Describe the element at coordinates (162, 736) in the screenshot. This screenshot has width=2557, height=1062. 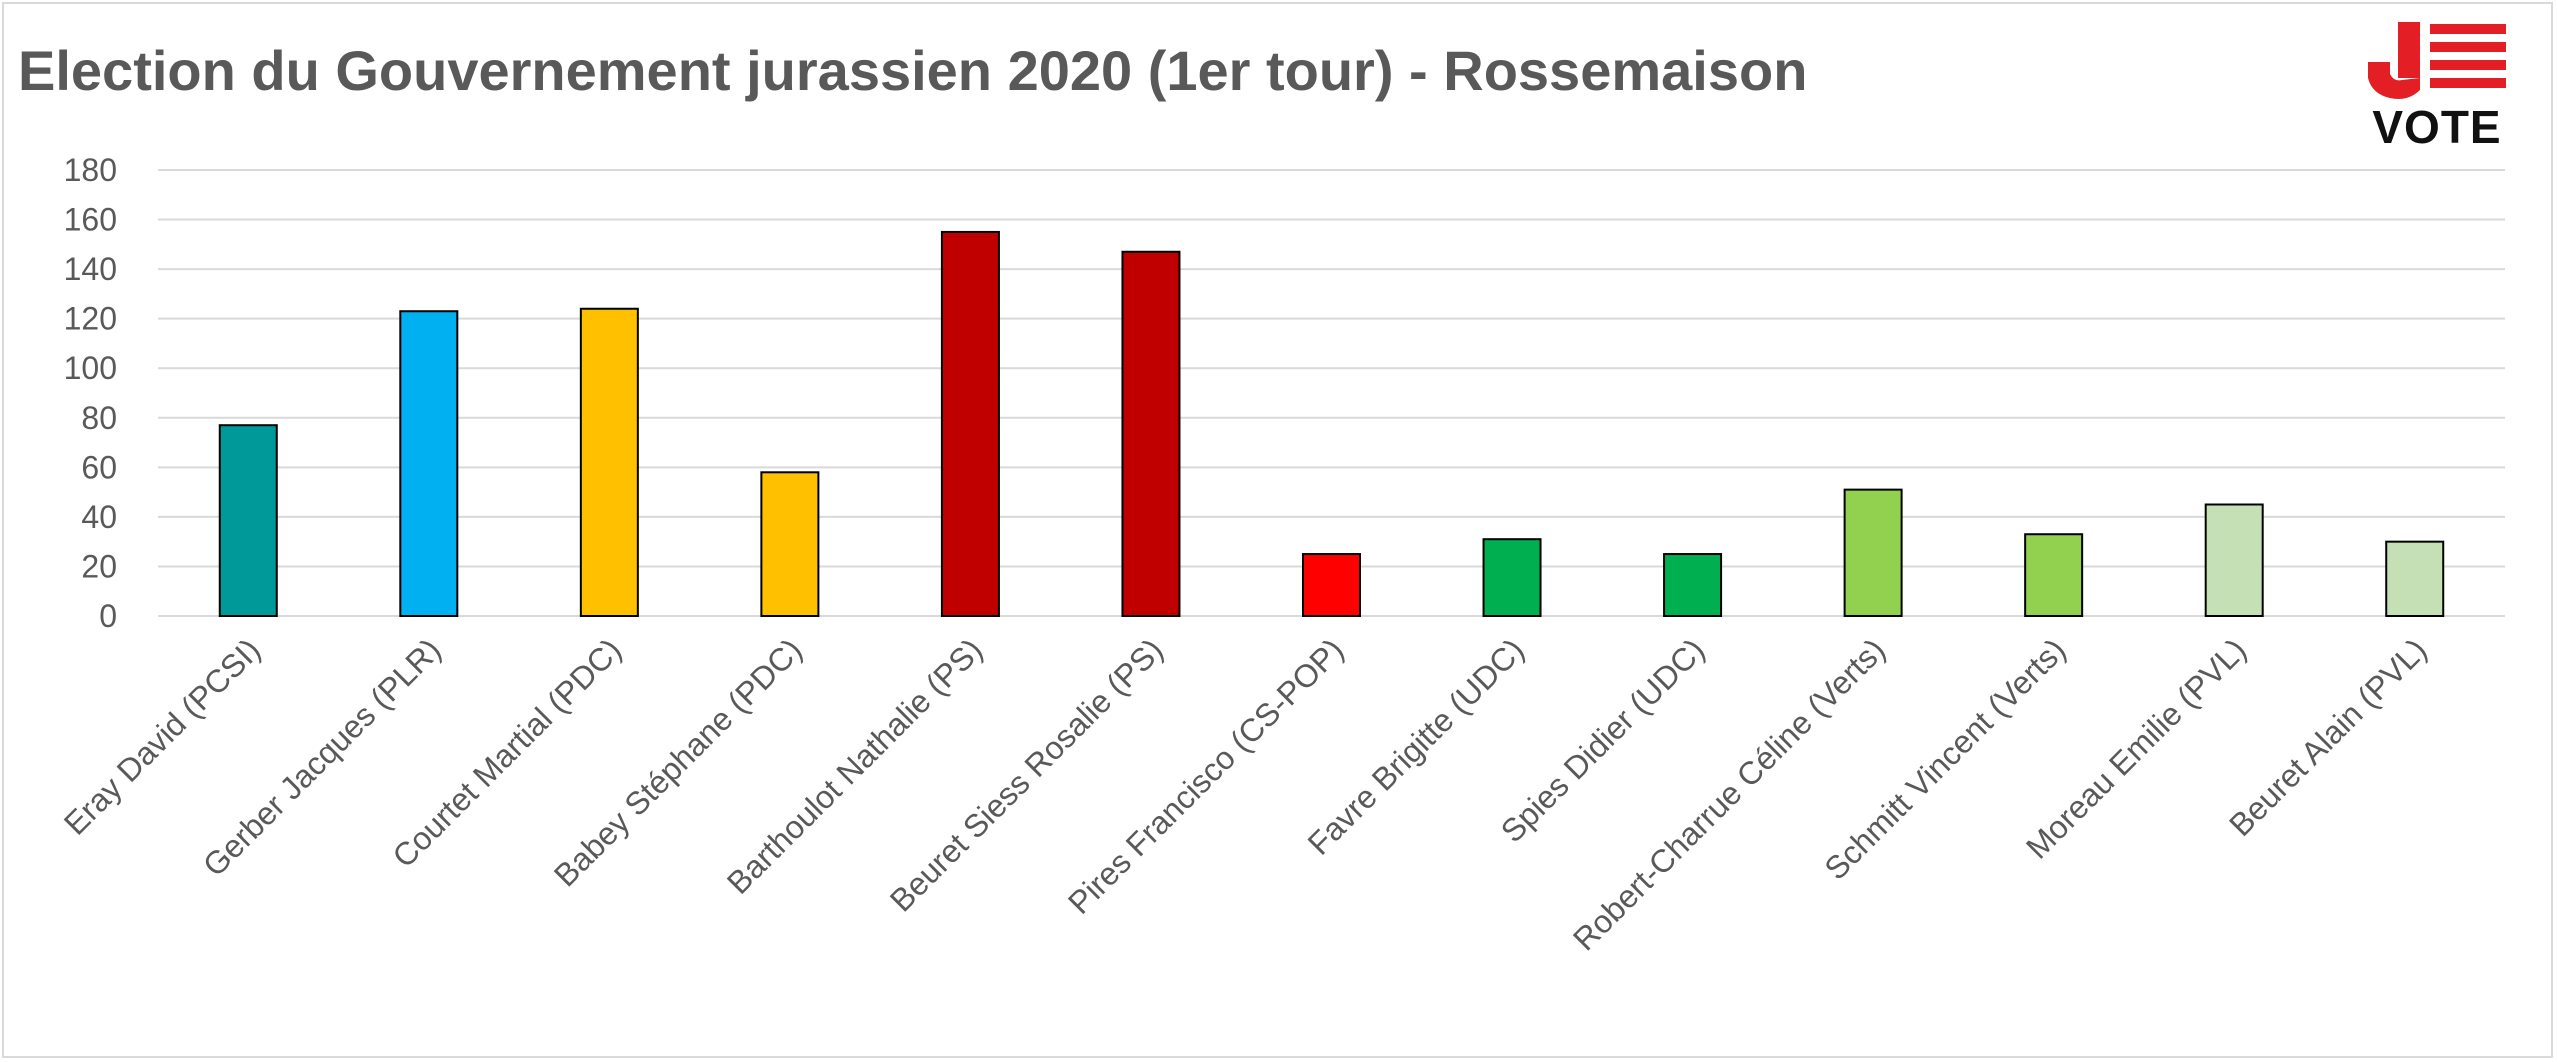
I see `x-category-label: Eray David (PCSI)` at that location.